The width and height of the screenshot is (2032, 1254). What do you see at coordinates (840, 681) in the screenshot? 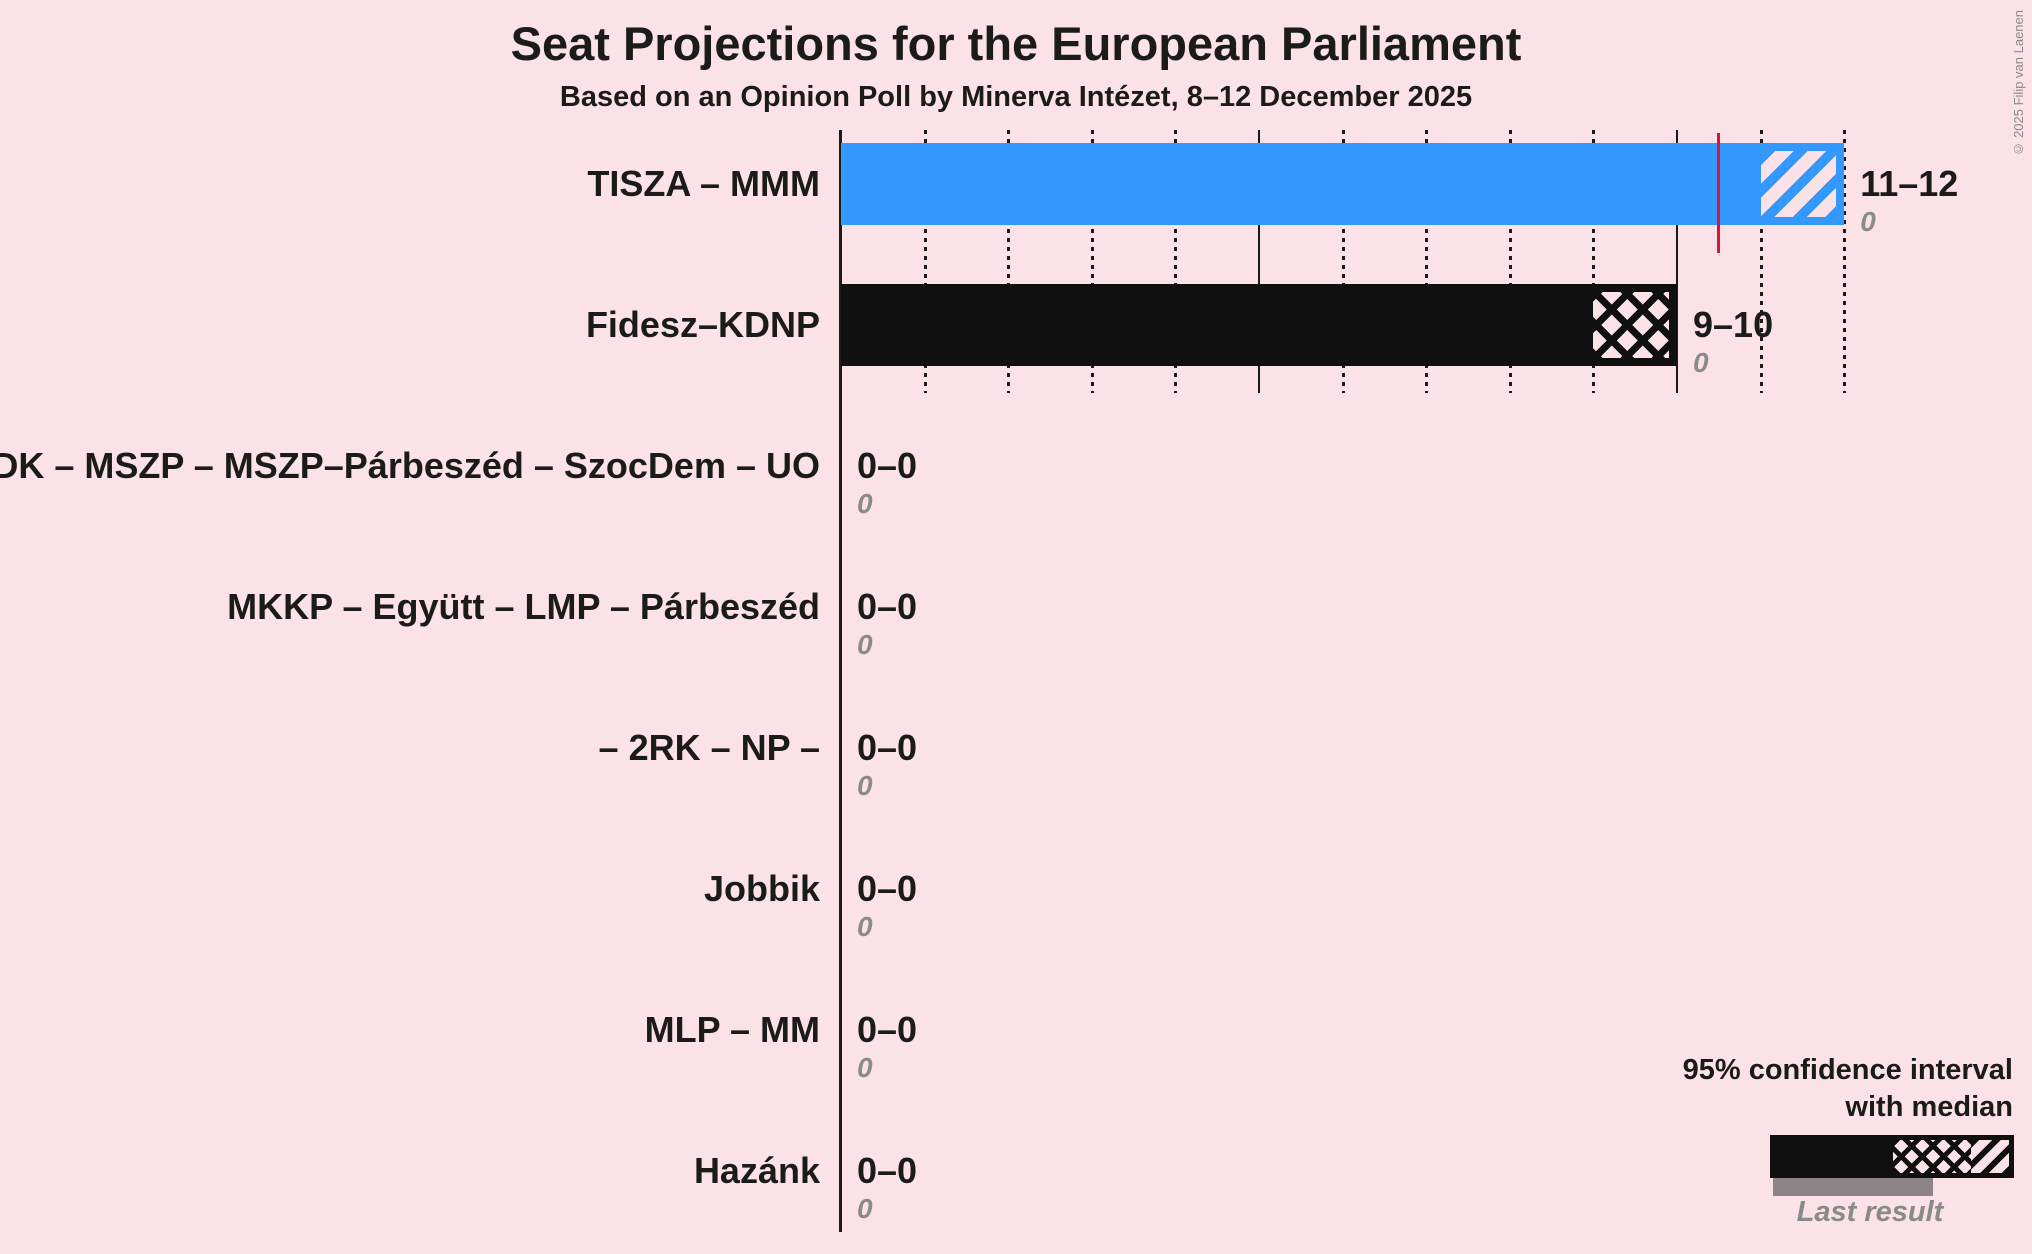
I see `y-axis-line` at bounding box center [840, 681].